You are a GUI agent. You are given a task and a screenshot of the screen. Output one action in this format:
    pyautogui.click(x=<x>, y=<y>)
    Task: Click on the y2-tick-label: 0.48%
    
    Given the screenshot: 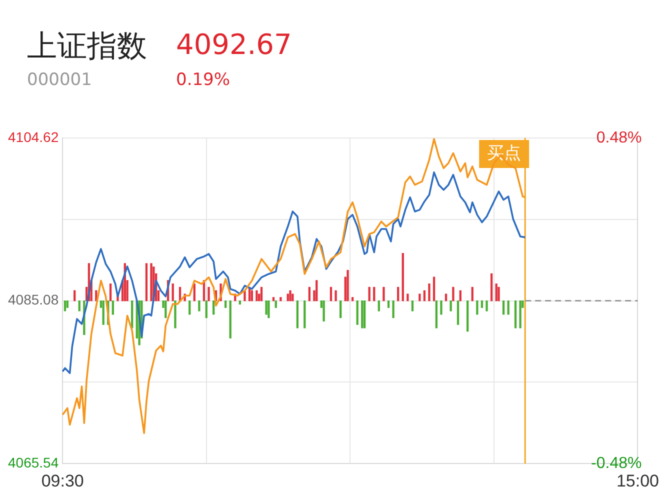 What is the action you would take?
    pyautogui.click(x=619, y=137)
    